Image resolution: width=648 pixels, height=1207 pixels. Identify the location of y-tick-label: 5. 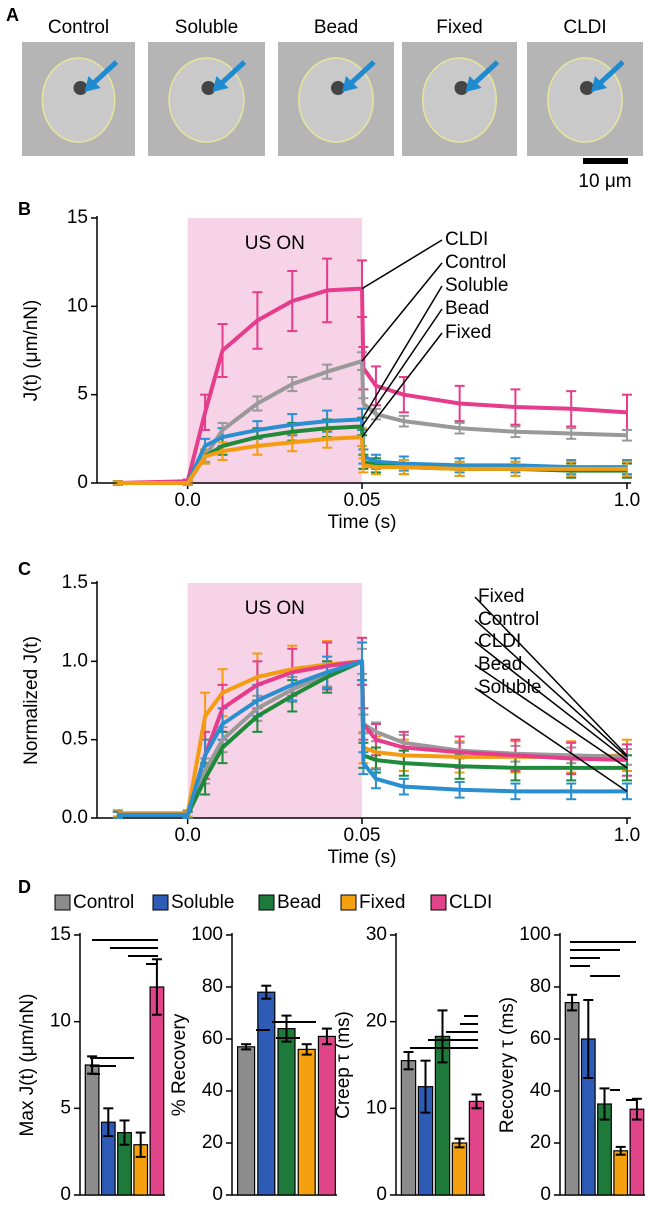
(65, 1107).